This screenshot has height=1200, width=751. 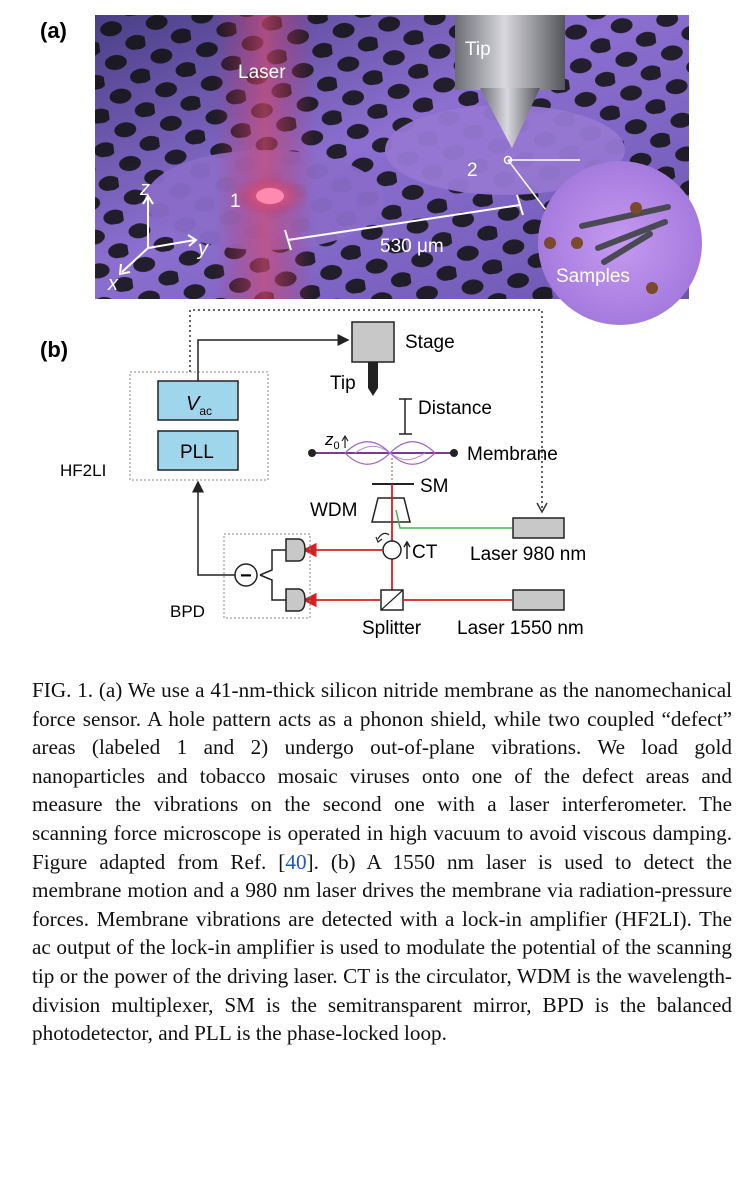 I want to click on pll-label: PLL, so click(x=197, y=452).